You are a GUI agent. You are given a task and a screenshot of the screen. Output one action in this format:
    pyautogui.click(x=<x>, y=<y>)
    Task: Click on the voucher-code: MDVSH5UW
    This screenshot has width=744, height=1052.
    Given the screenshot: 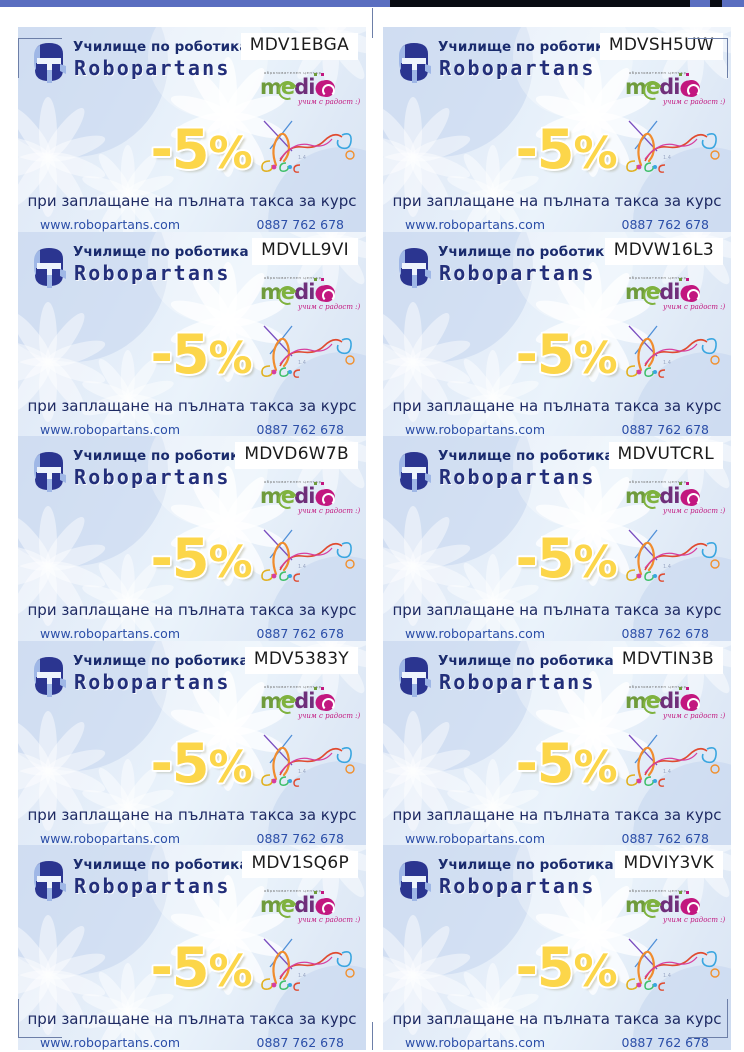 What is the action you would take?
    pyautogui.click(x=661, y=46)
    